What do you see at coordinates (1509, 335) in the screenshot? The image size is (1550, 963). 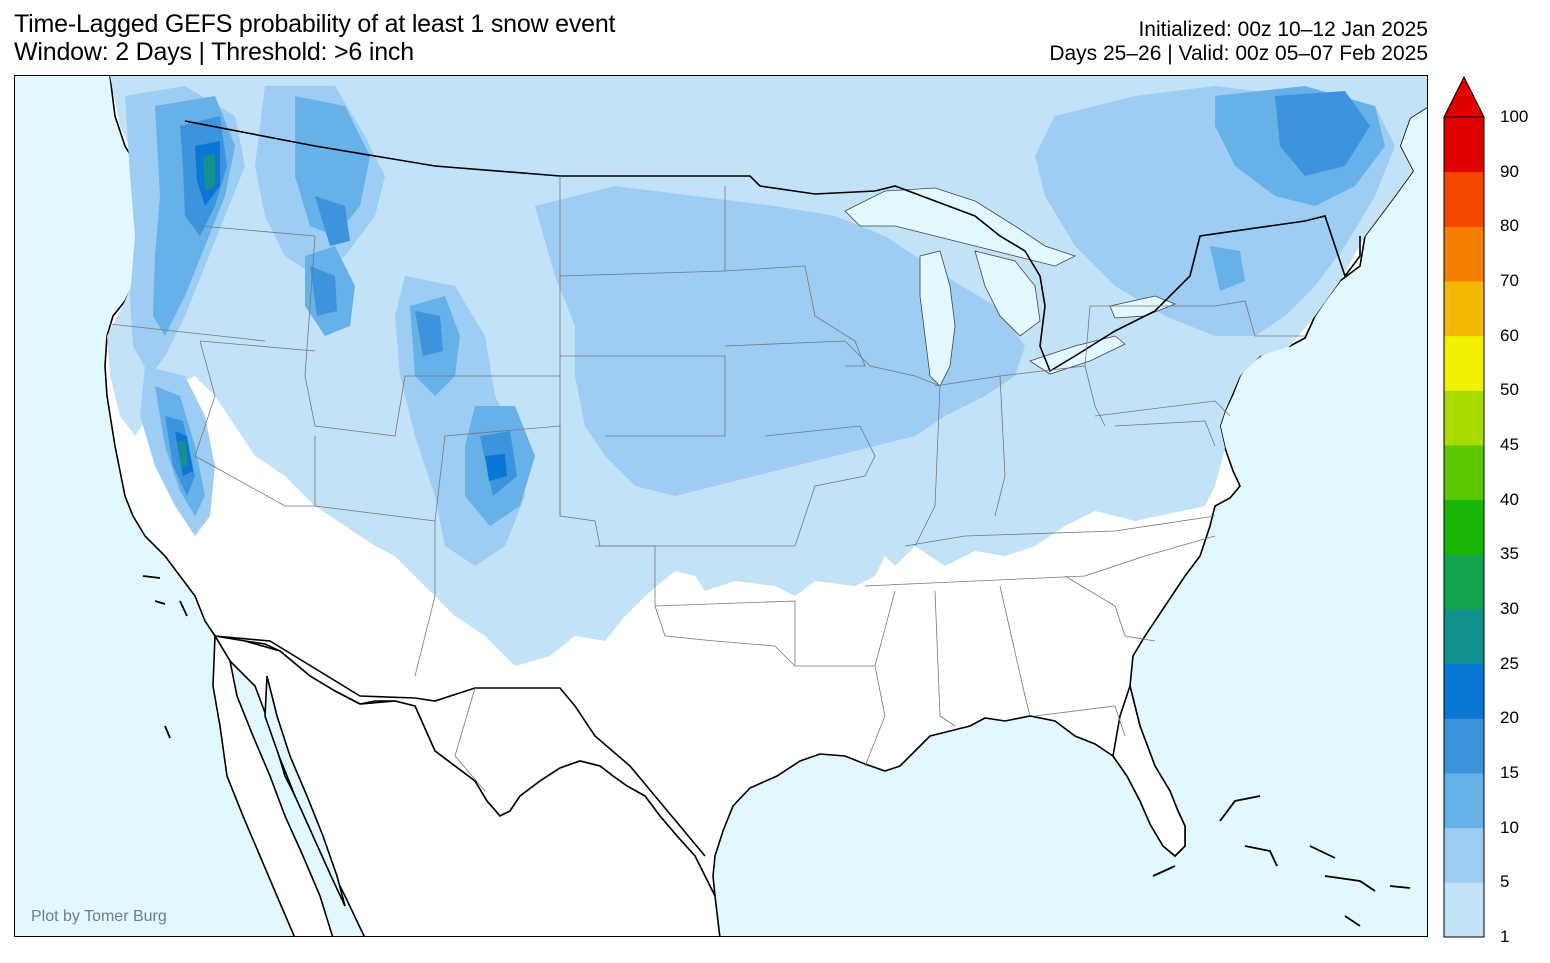 I see `colorbar-tick-label: 60` at bounding box center [1509, 335].